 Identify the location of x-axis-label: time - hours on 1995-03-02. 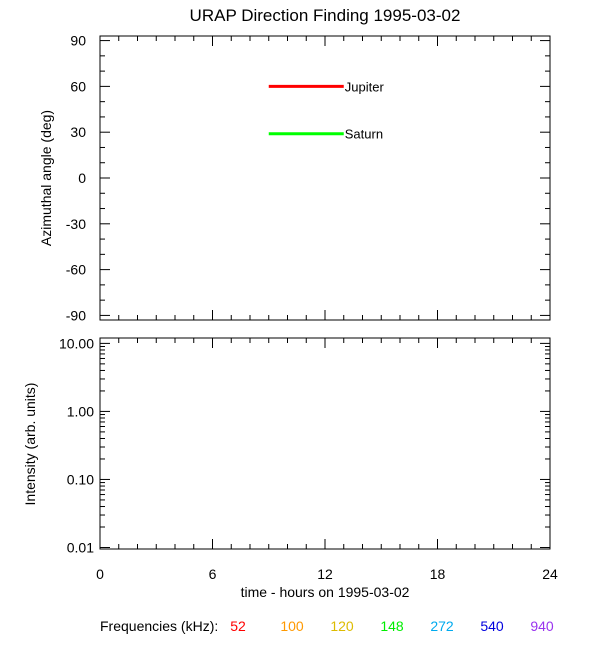
(325, 592).